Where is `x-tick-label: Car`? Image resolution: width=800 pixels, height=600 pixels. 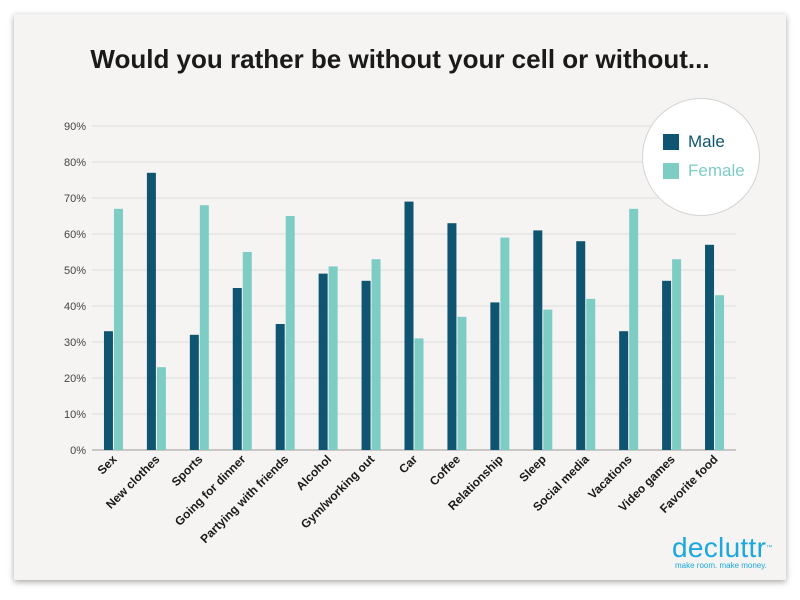 x-tick-label: Car is located at coordinates (408, 464).